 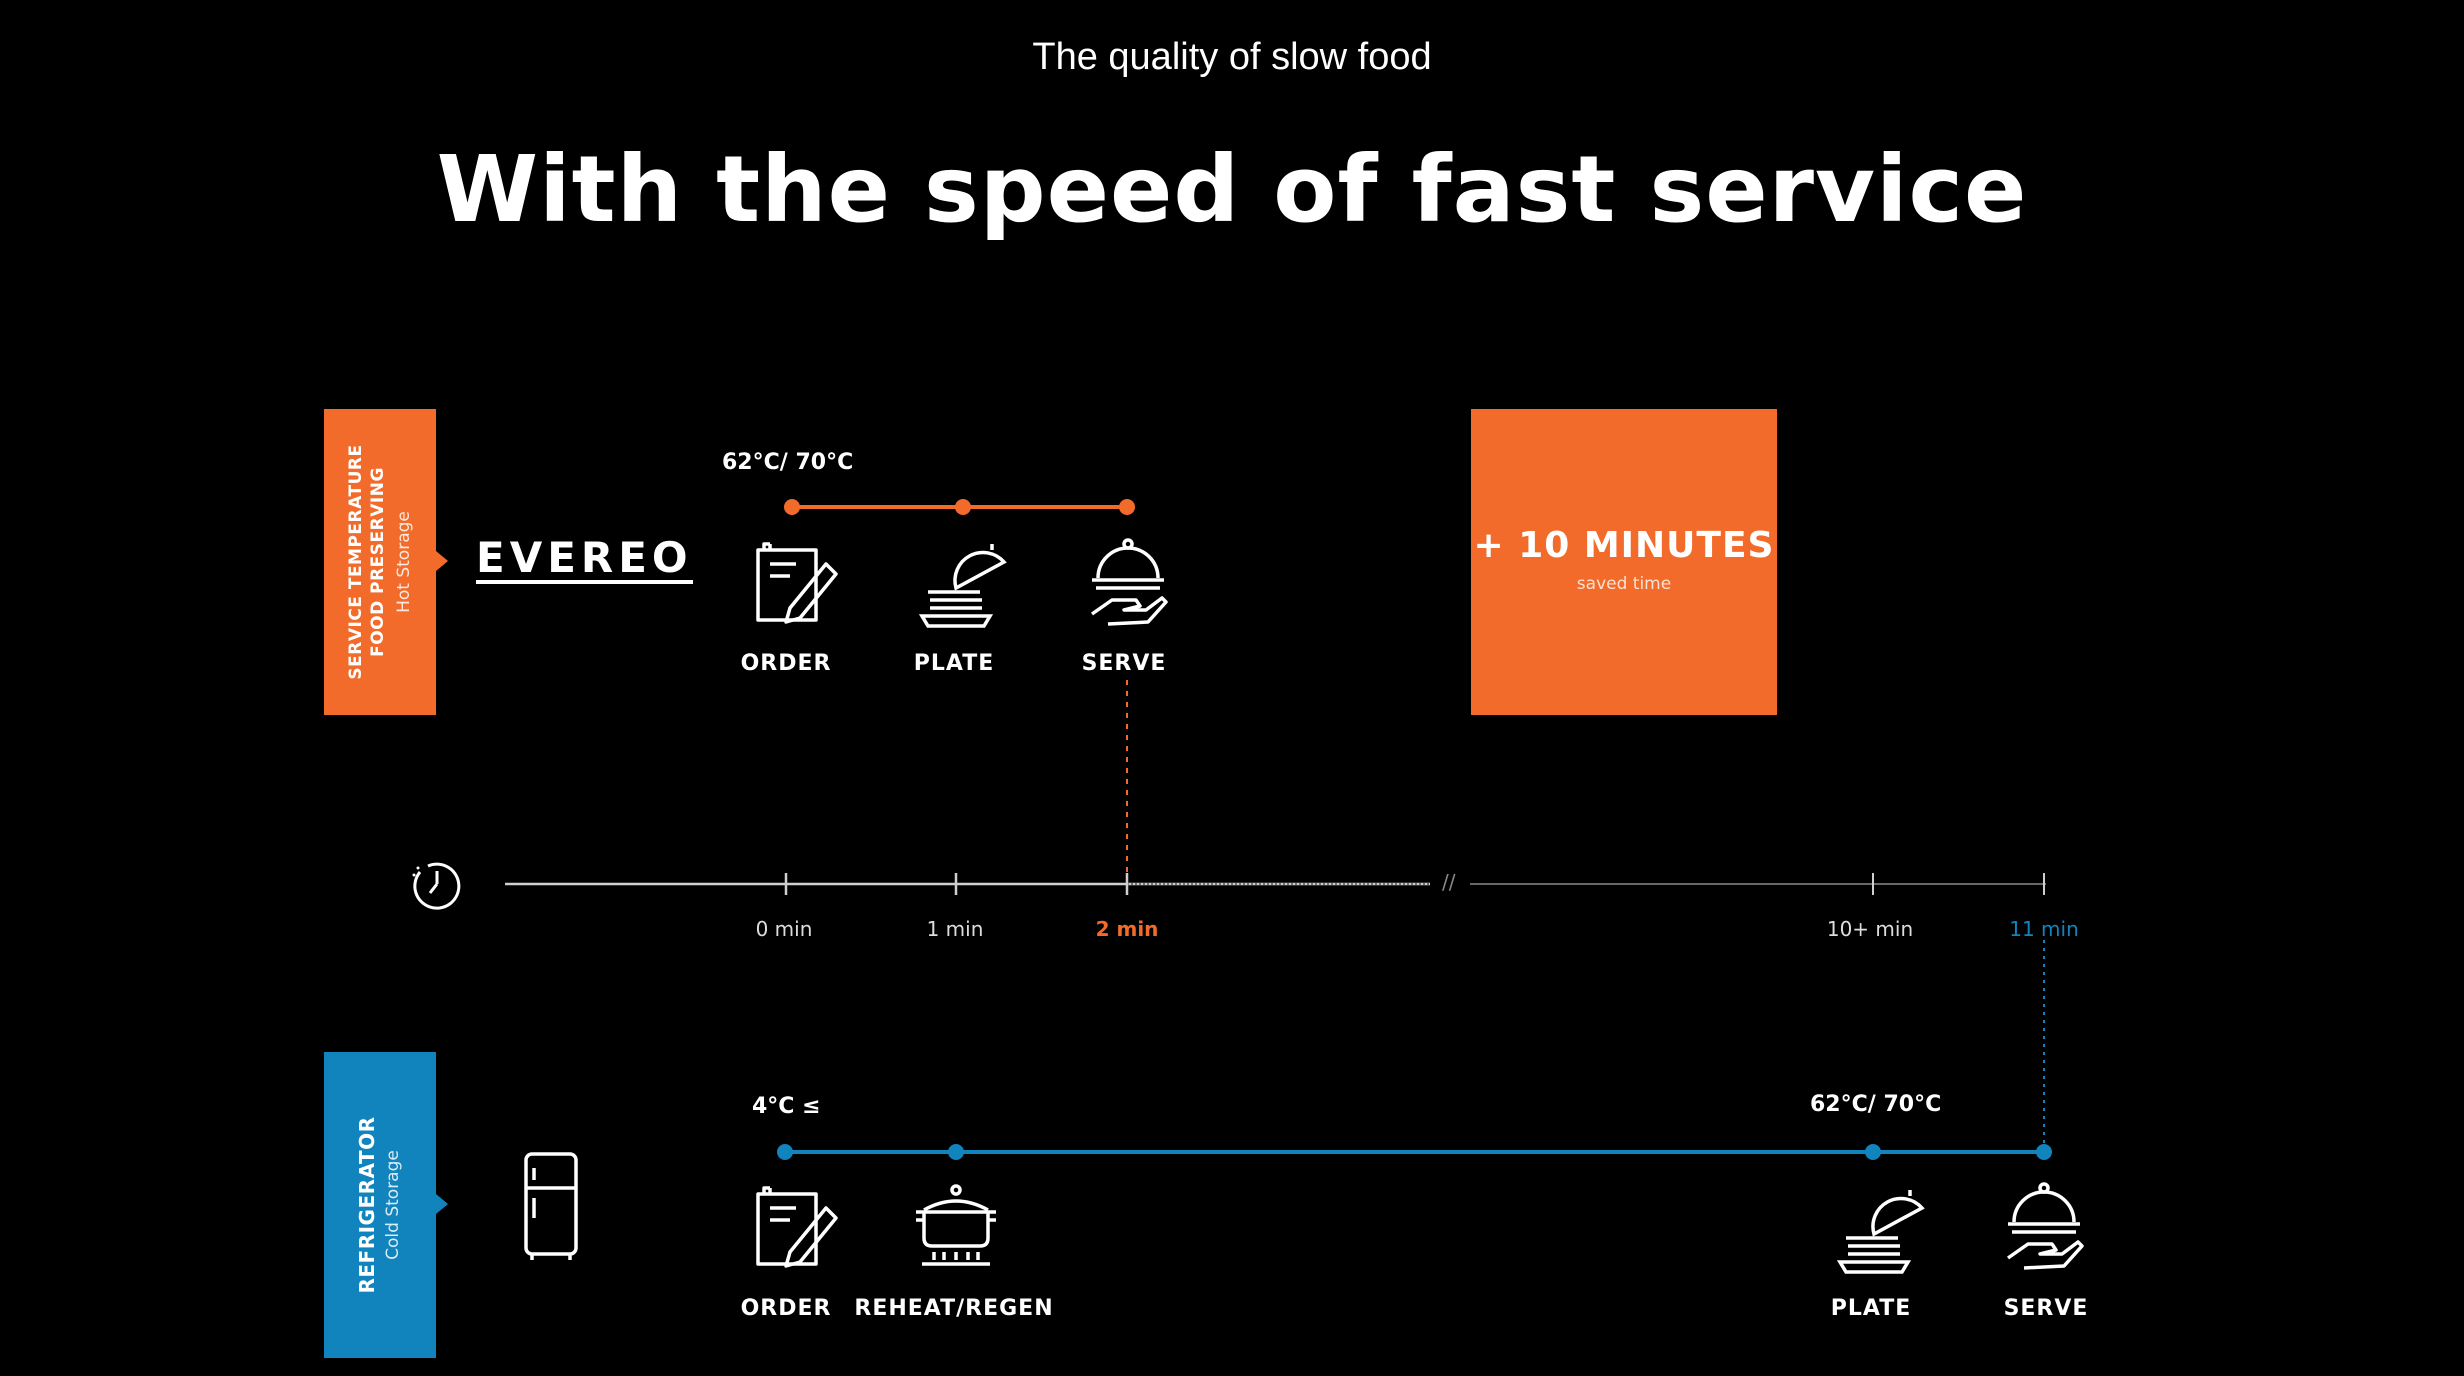 I want to click on hot-tab-pointer, so click(x=442, y=561).